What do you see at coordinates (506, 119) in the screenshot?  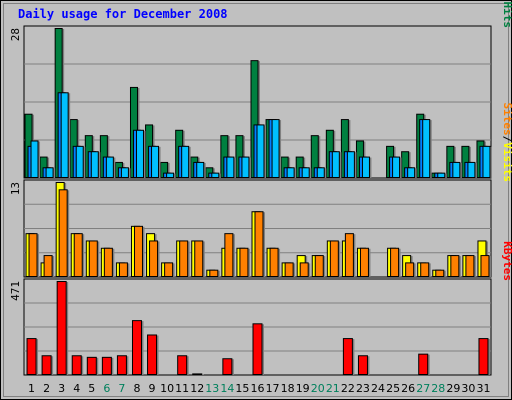 I see `legend-entry: Sites` at bounding box center [506, 119].